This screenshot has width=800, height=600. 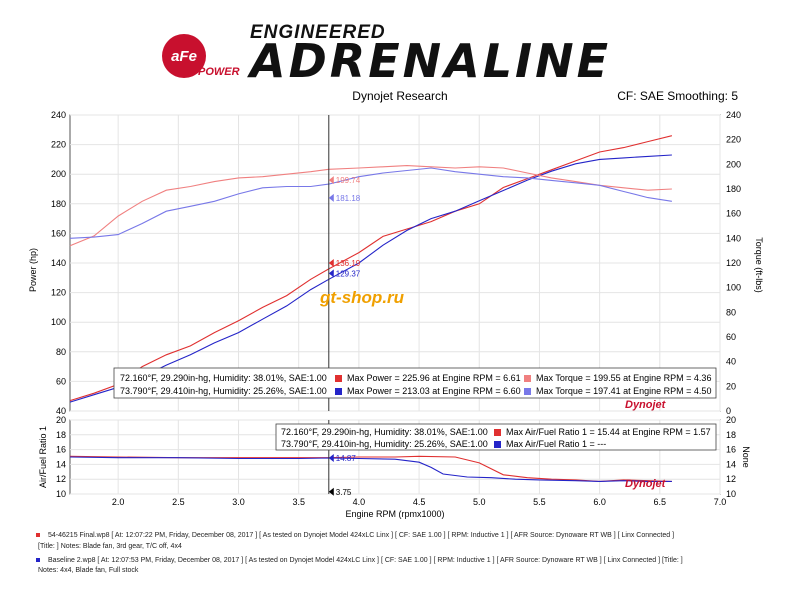 I want to click on afr-right-axis-label: None, so click(x=746, y=457).